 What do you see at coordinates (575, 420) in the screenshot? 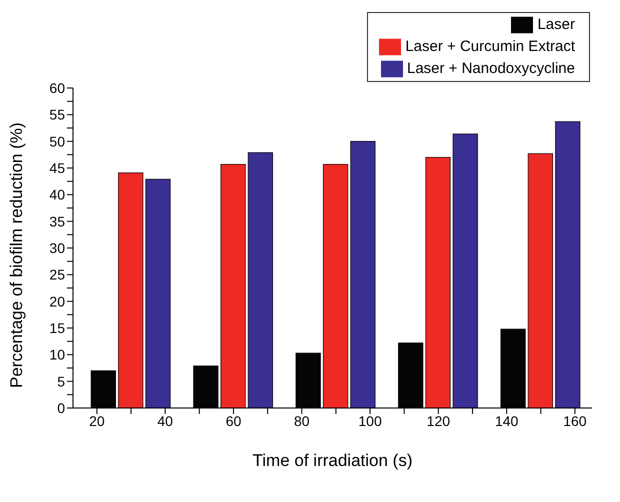
I see `x-tick-label: 160` at bounding box center [575, 420].